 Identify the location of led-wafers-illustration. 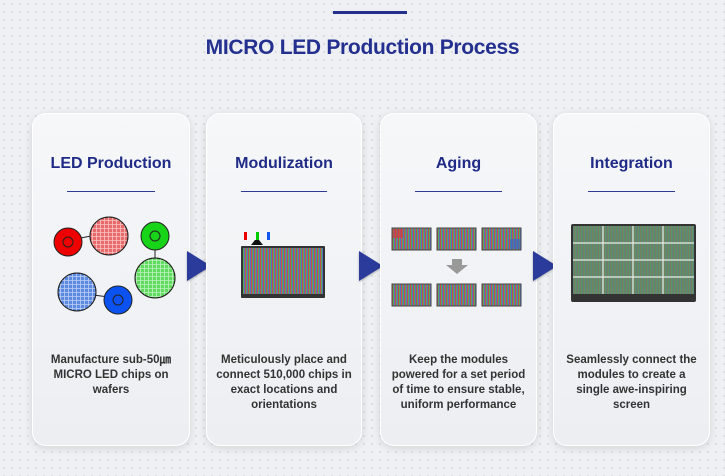
(114, 265).